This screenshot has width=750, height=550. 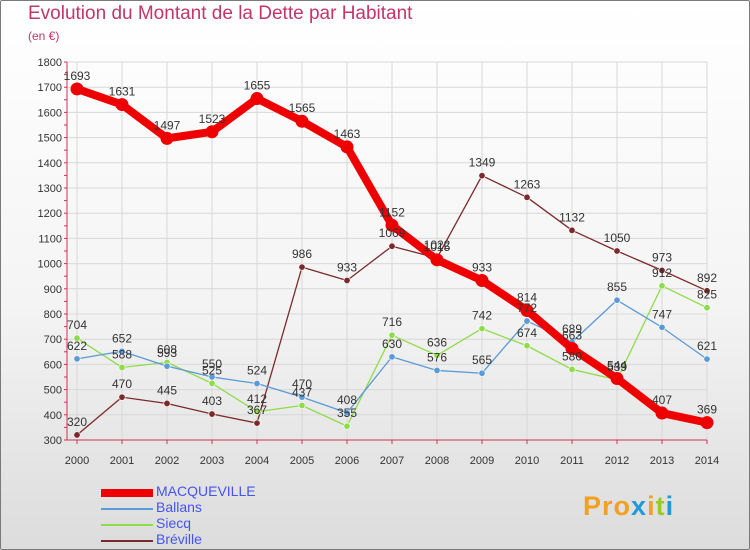 What do you see at coordinates (347, 400) in the screenshot?
I see `data-label: 408` at bounding box center [347, 400].